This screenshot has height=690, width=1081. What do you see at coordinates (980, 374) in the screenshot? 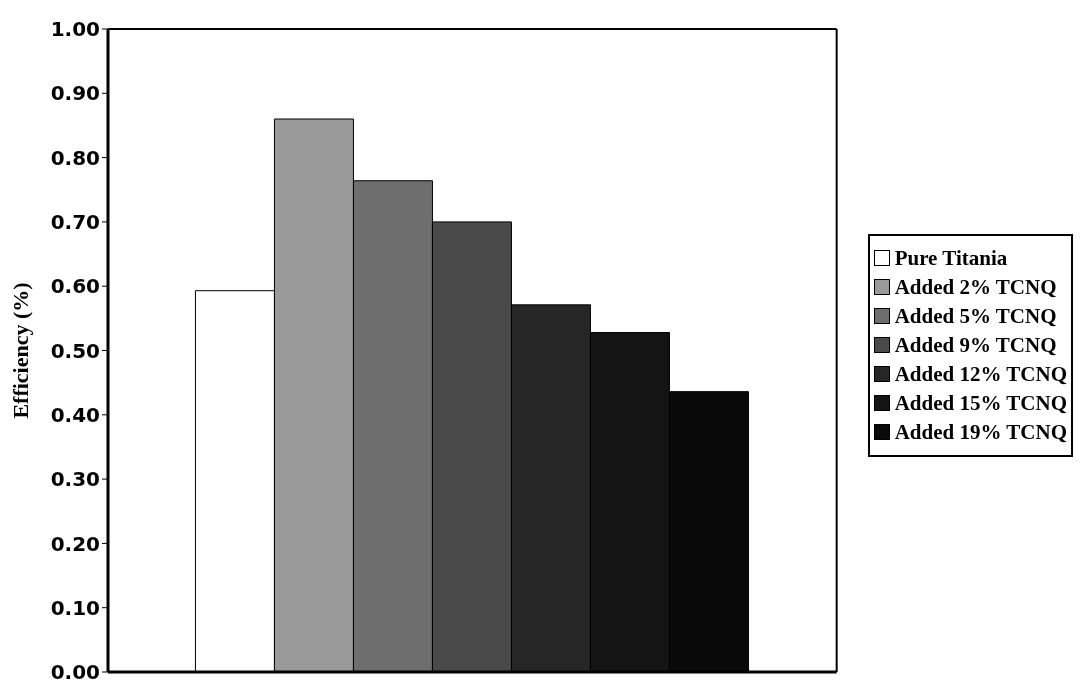
I see `legend-label: Added 12% TCNQ` at bounding box center [980, 374].